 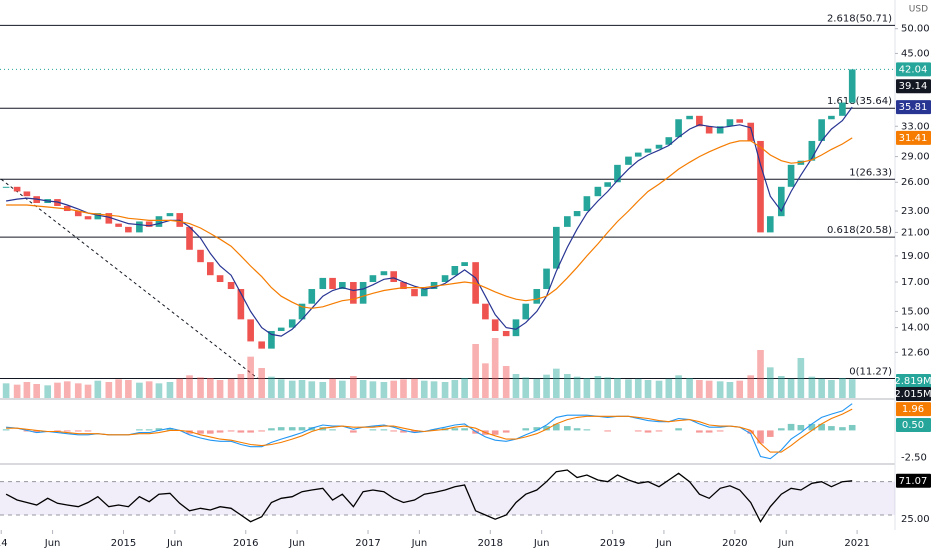 I want to click on x-tick-label: 14, so click(x=4, y=543).